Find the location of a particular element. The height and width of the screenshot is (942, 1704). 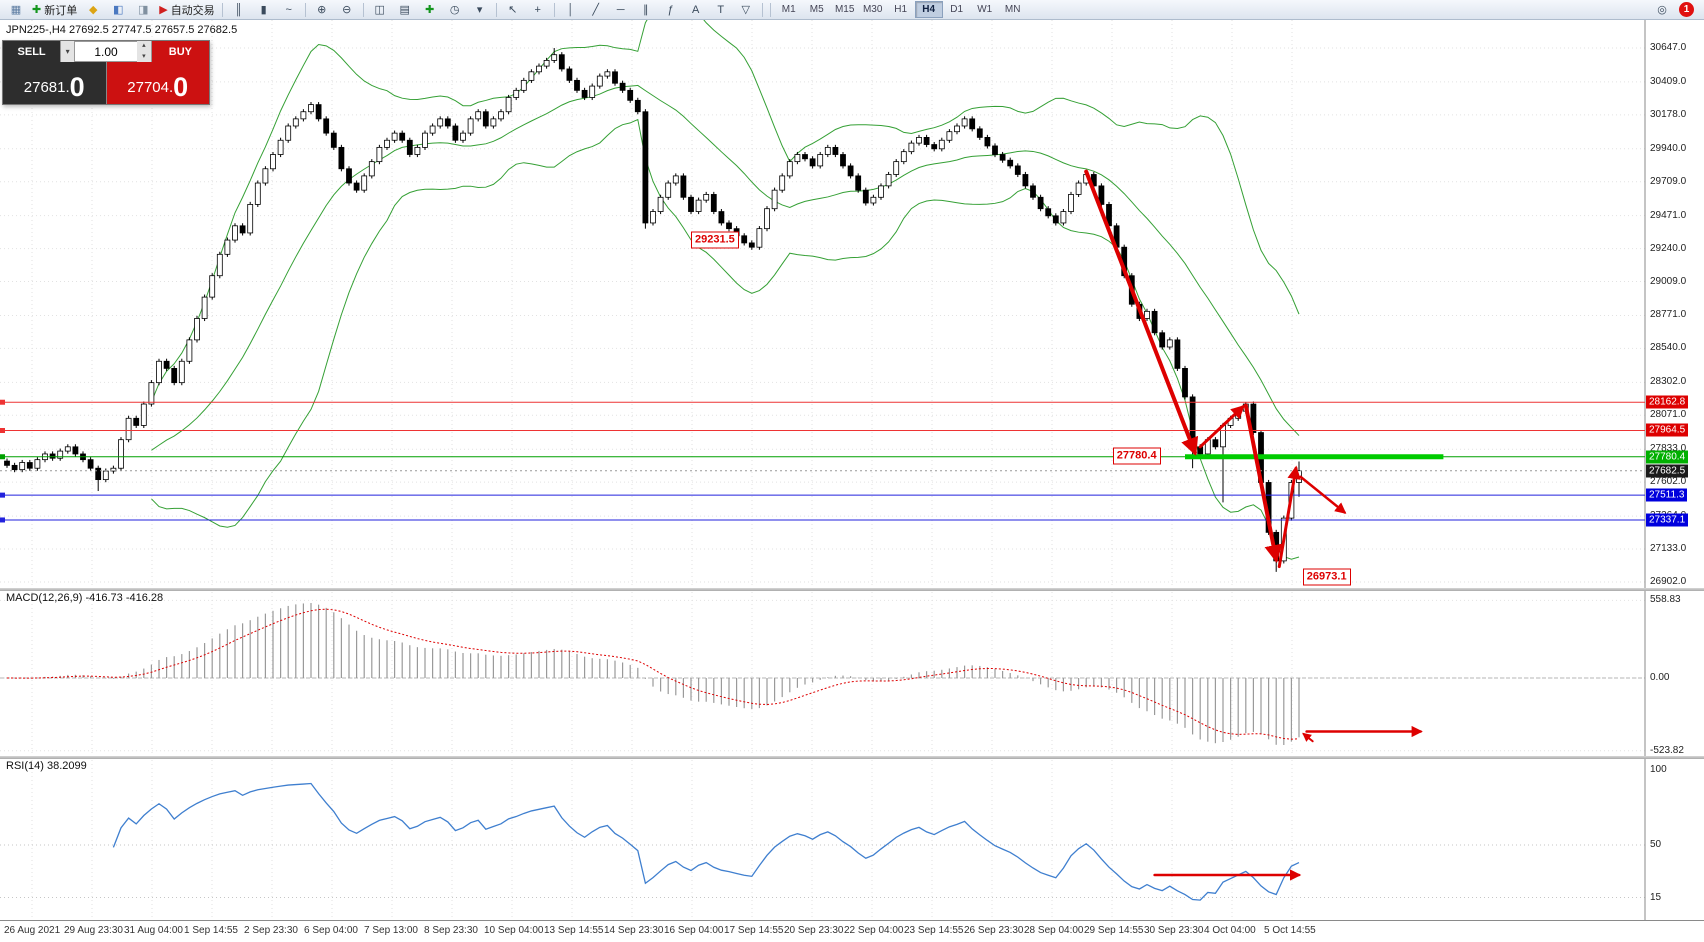

shapes-tool-icon: ▽ is located at coordinates (746, 10).